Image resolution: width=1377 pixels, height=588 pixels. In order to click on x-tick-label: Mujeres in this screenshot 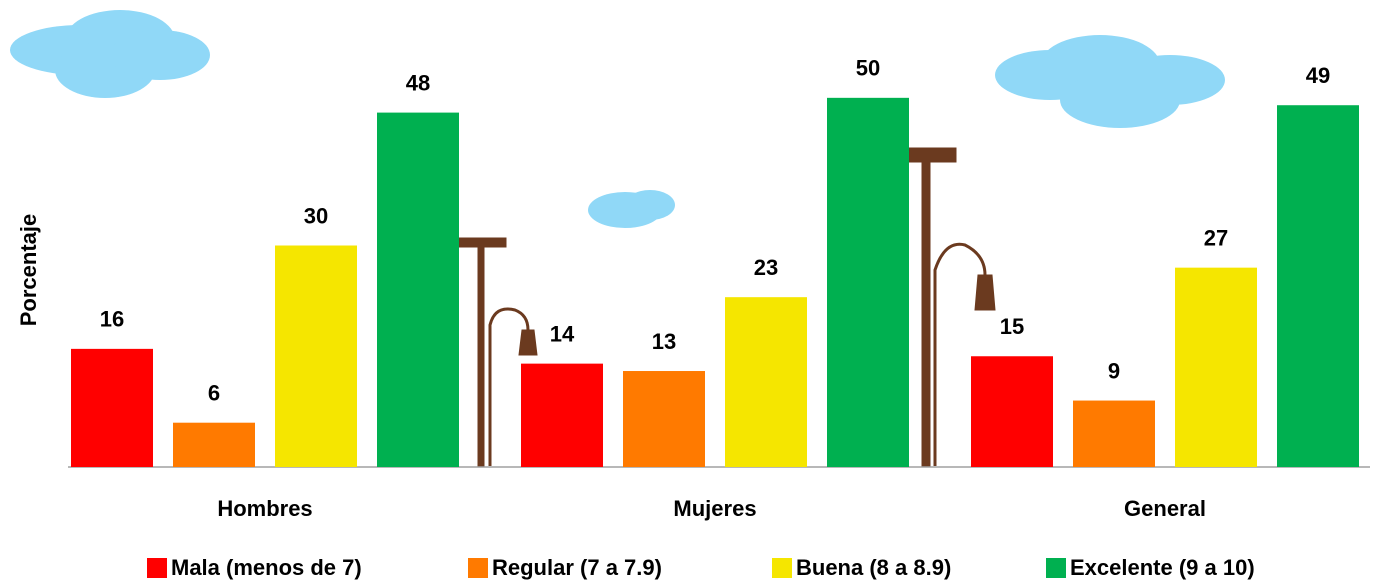, I will do `click(714, 508)`.